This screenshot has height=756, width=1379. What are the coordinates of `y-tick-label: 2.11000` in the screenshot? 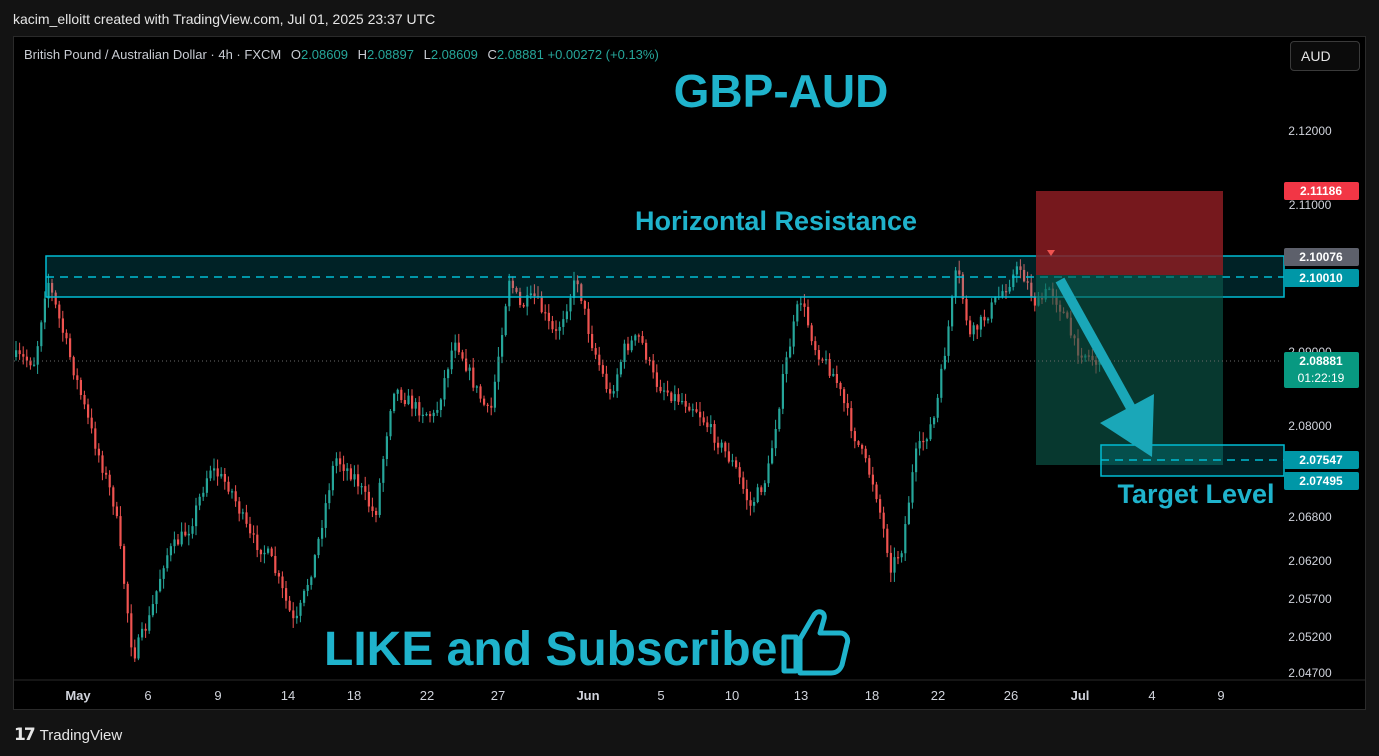 It's located at (1310, 205).